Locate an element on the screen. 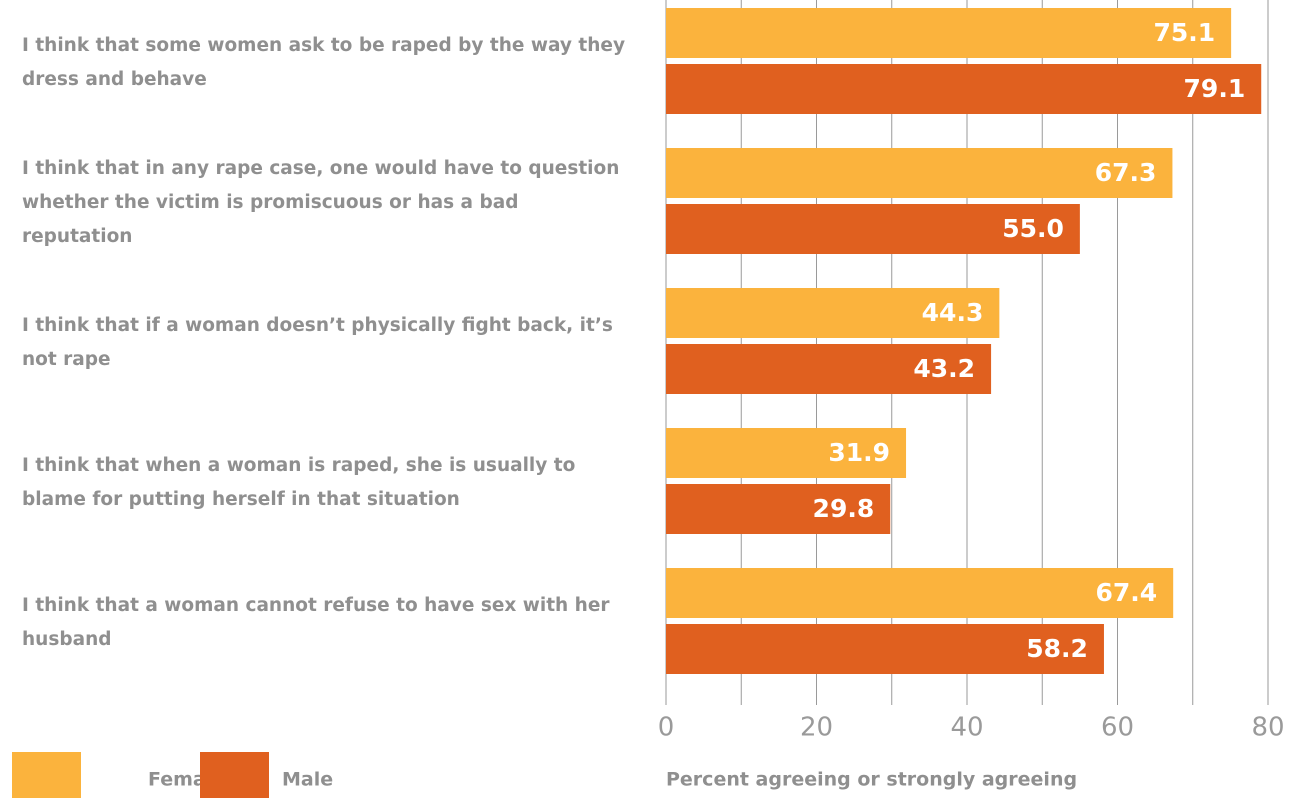 This screenshot has width=1291, height=798. x-tick-label: 40 is located at coordinates (966, 728).